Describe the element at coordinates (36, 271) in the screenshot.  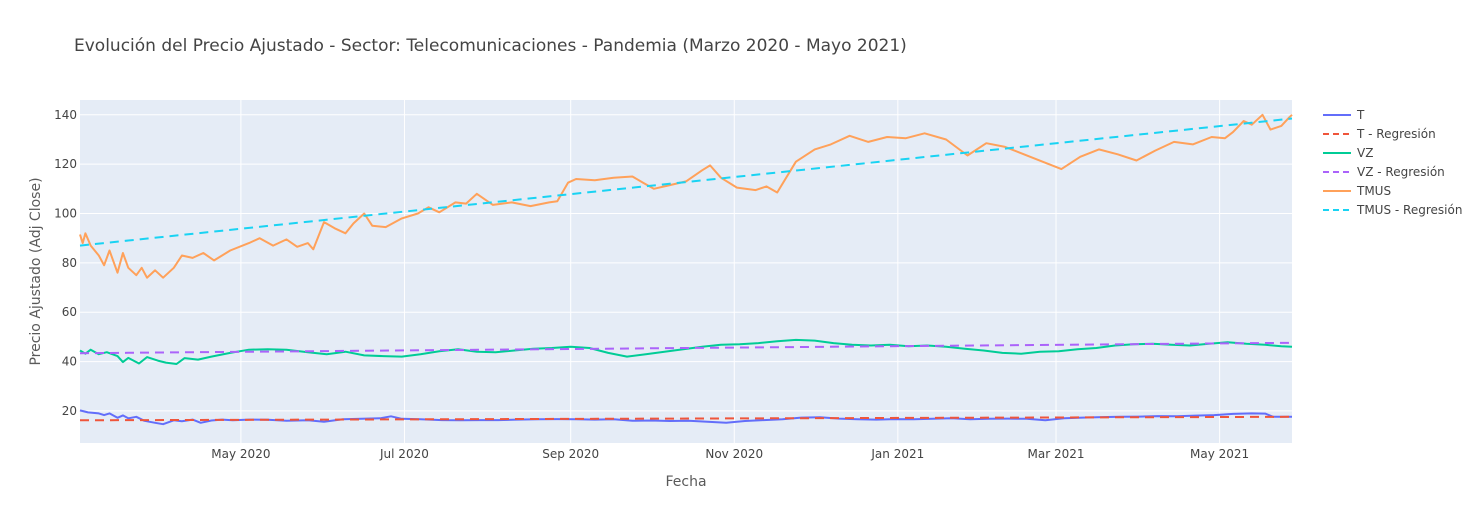
I see `y-axis-title: Precio Ajustado (Adj Close)` at that location.